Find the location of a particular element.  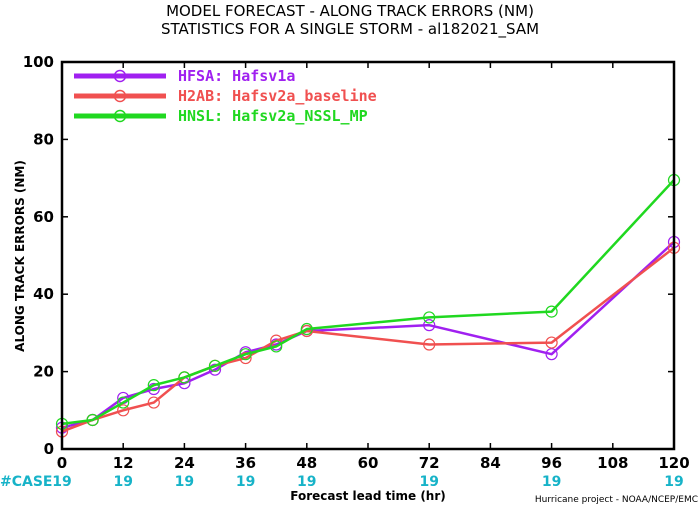

y-tick-label: 80 is located at coordinates (43, 139).